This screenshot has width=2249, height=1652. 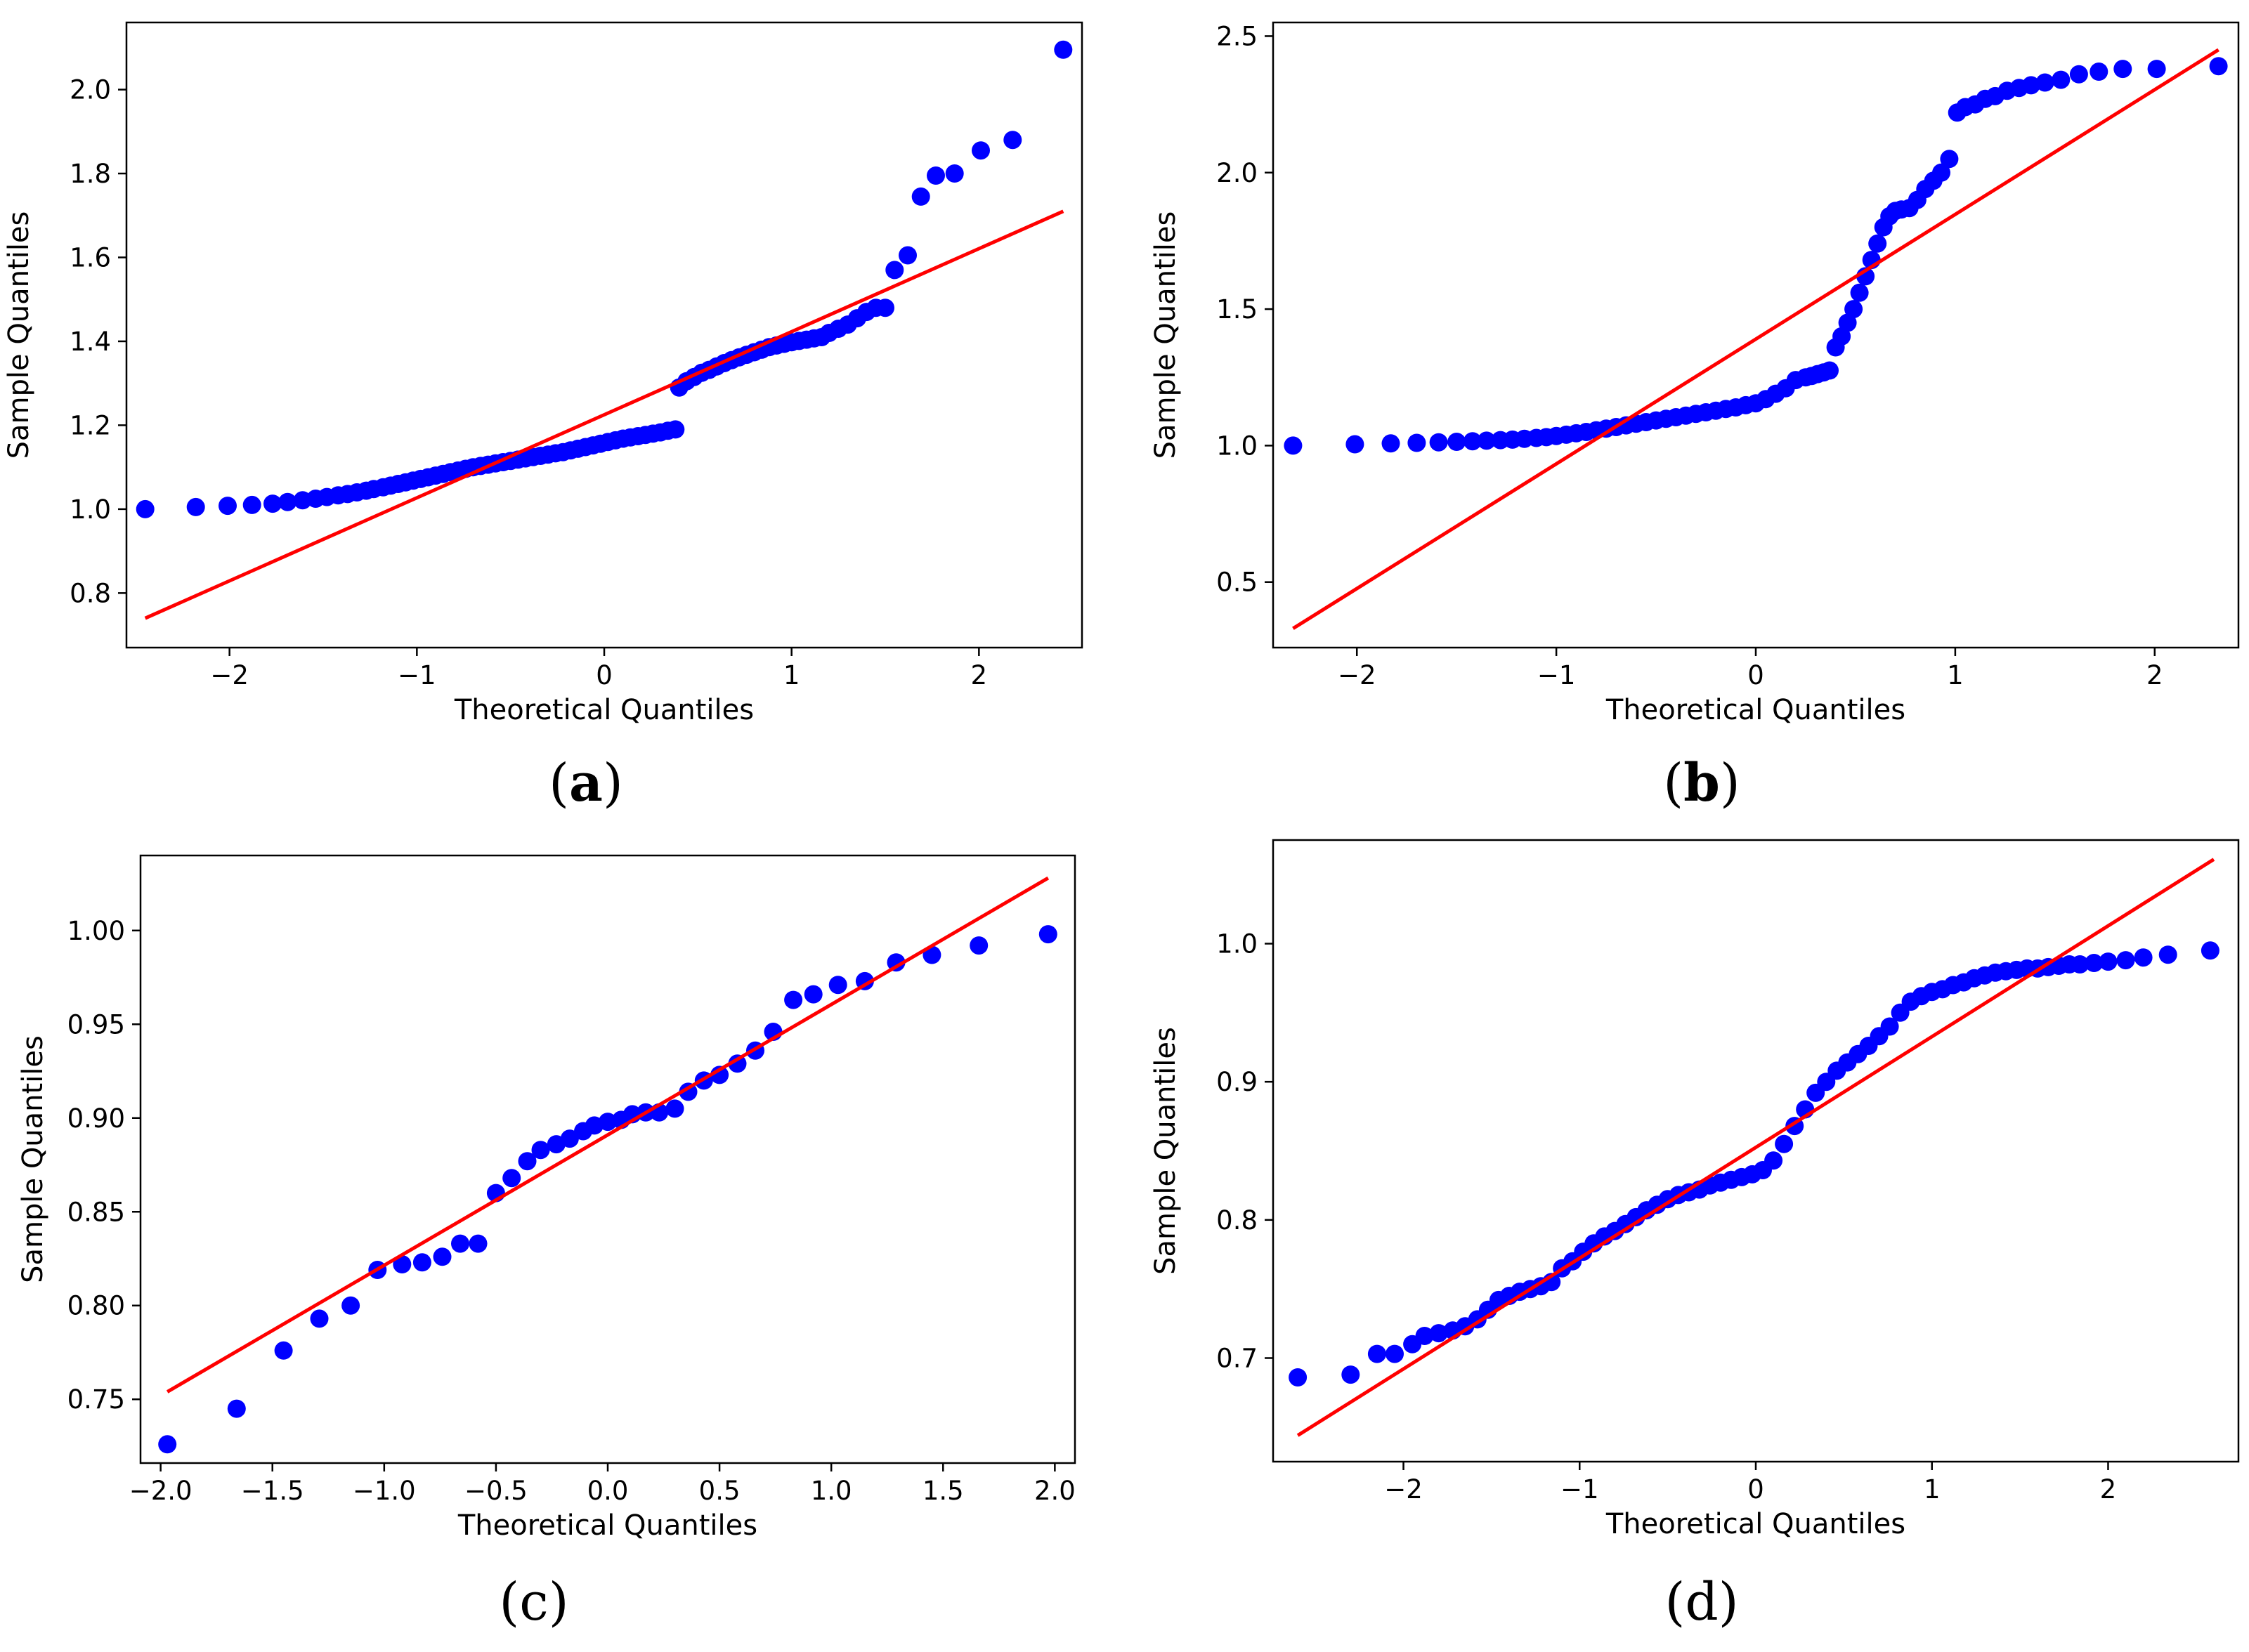 I want to click on y-tick-label: 1.00, so click(x=96, y=931).